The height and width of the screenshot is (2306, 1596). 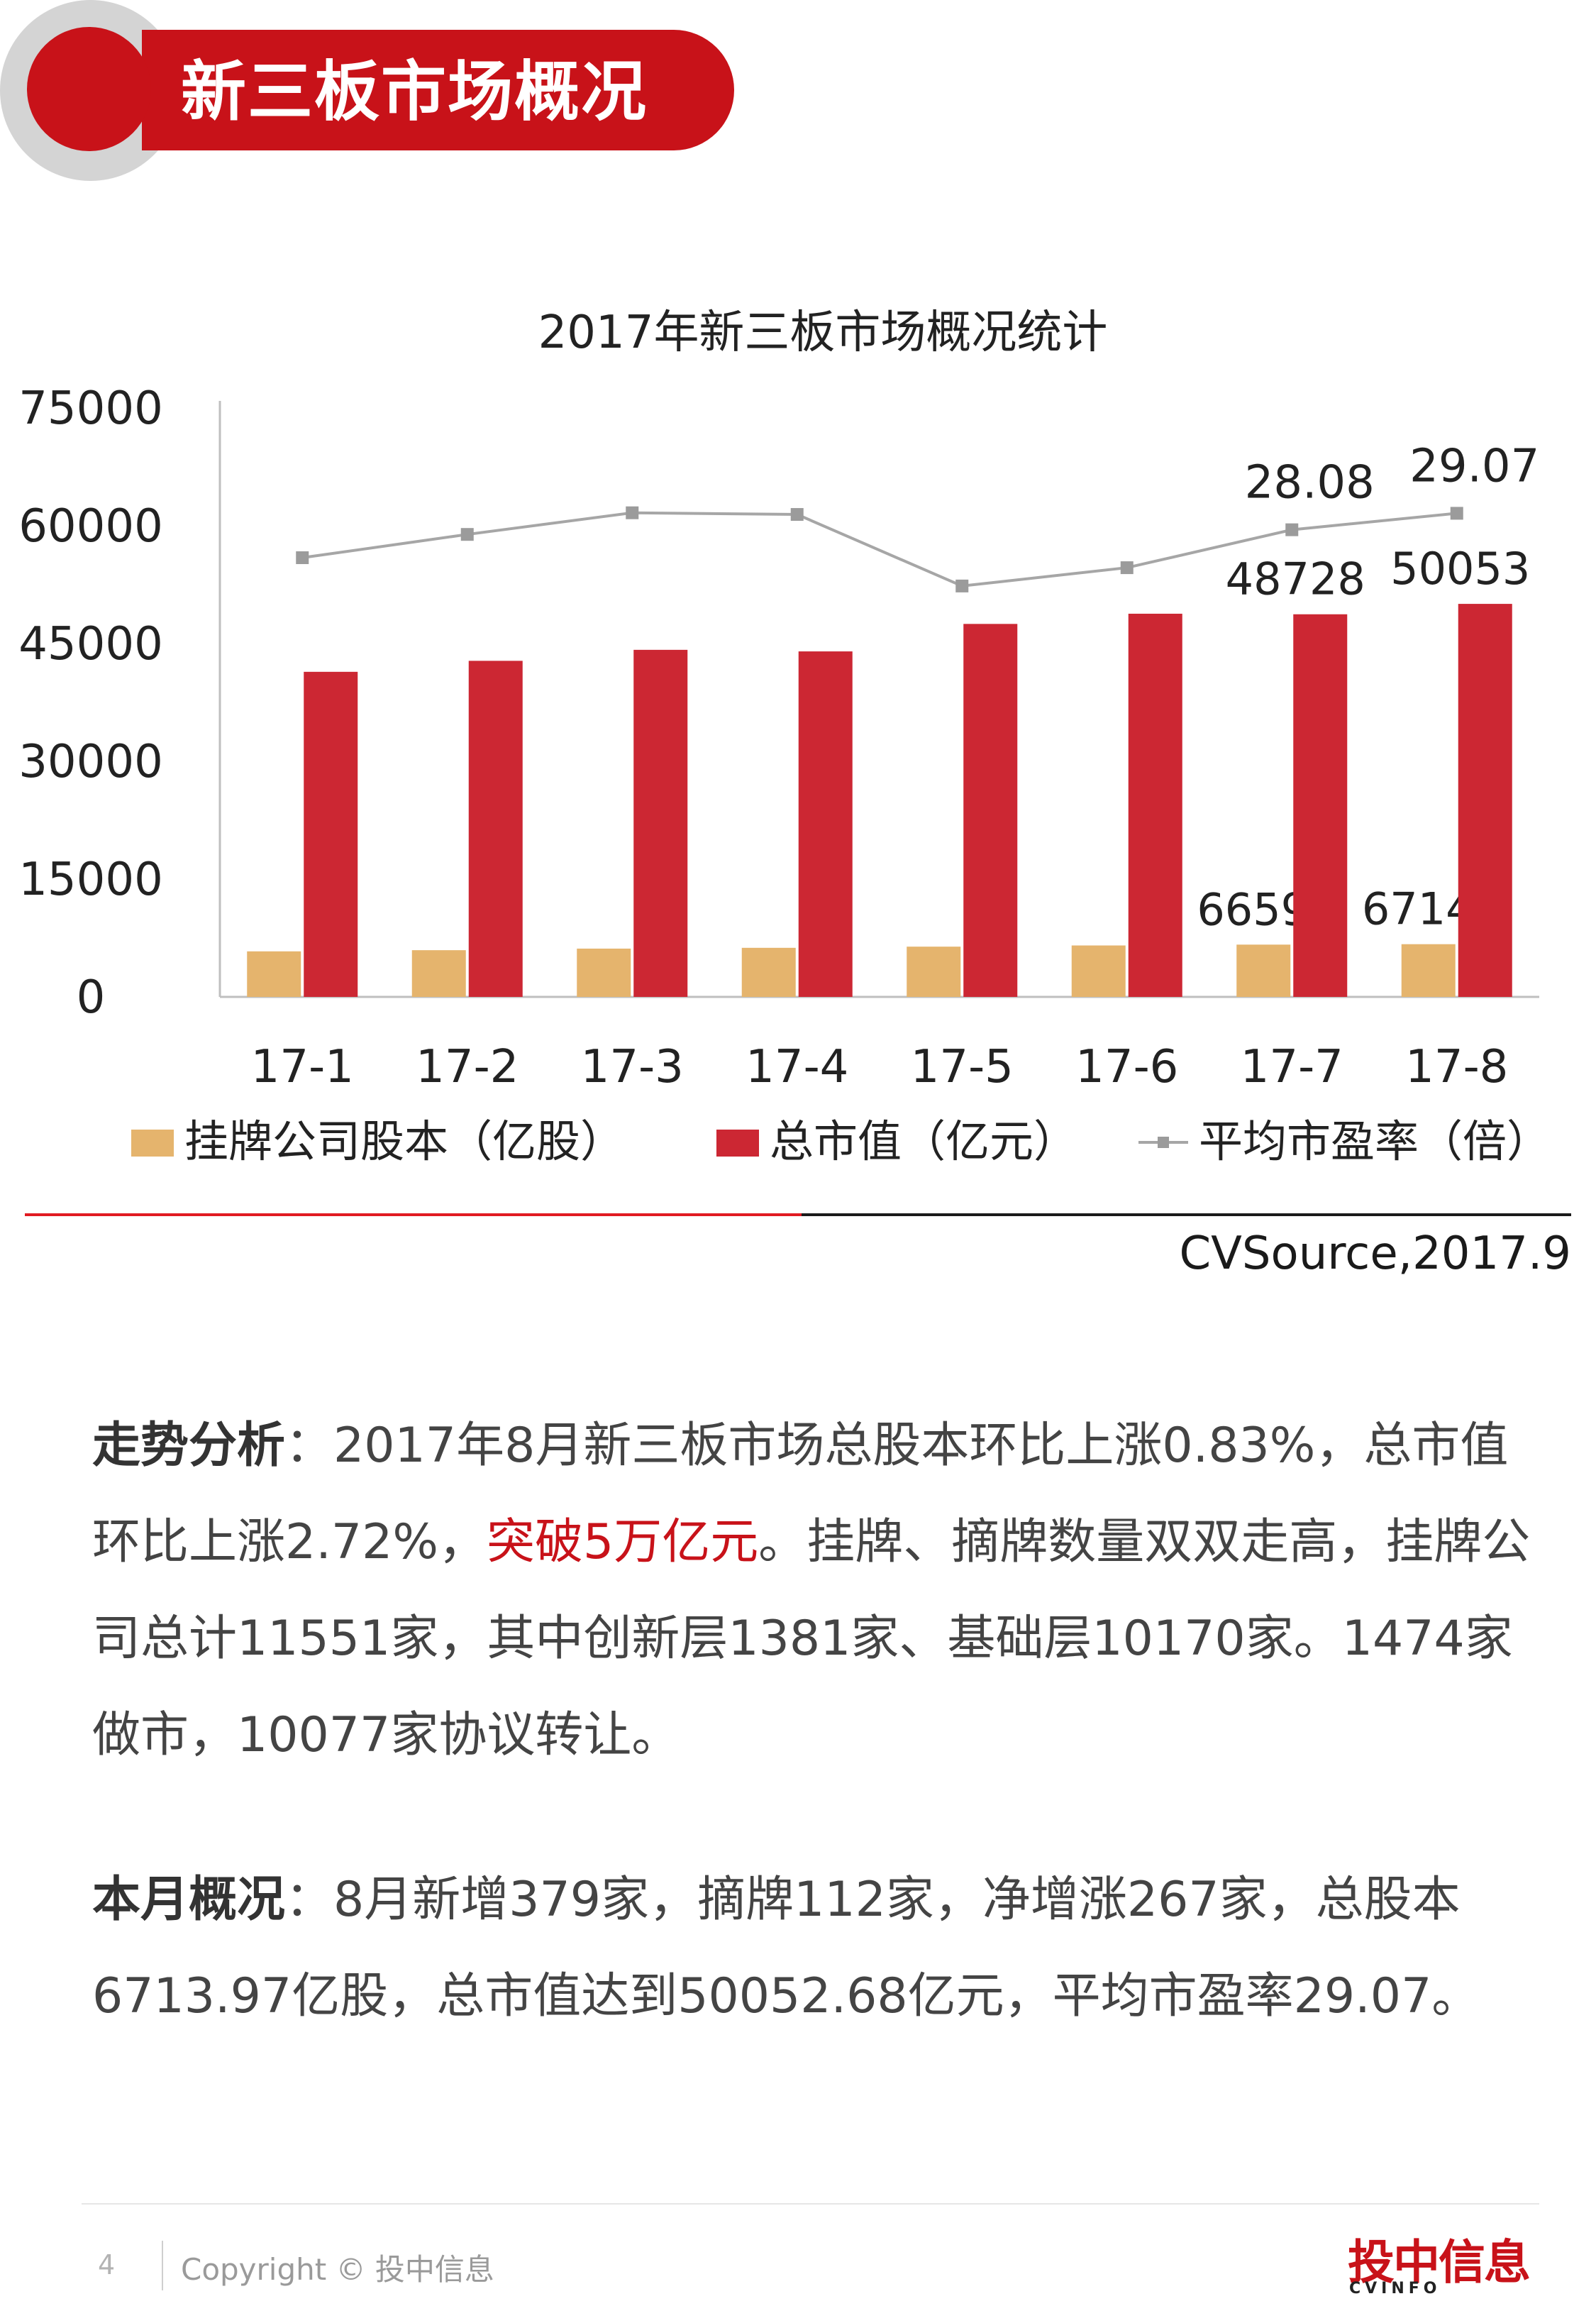 I want to click on chart-title: 2017年新三板市场概况统计, so click(x=823, y=333).